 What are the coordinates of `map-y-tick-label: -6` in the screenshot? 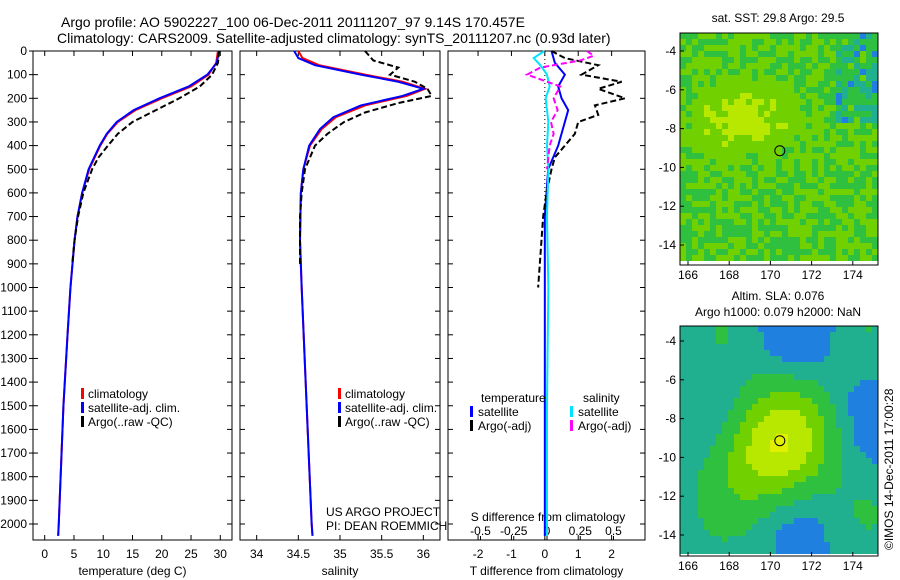 It's located at (670, 90).